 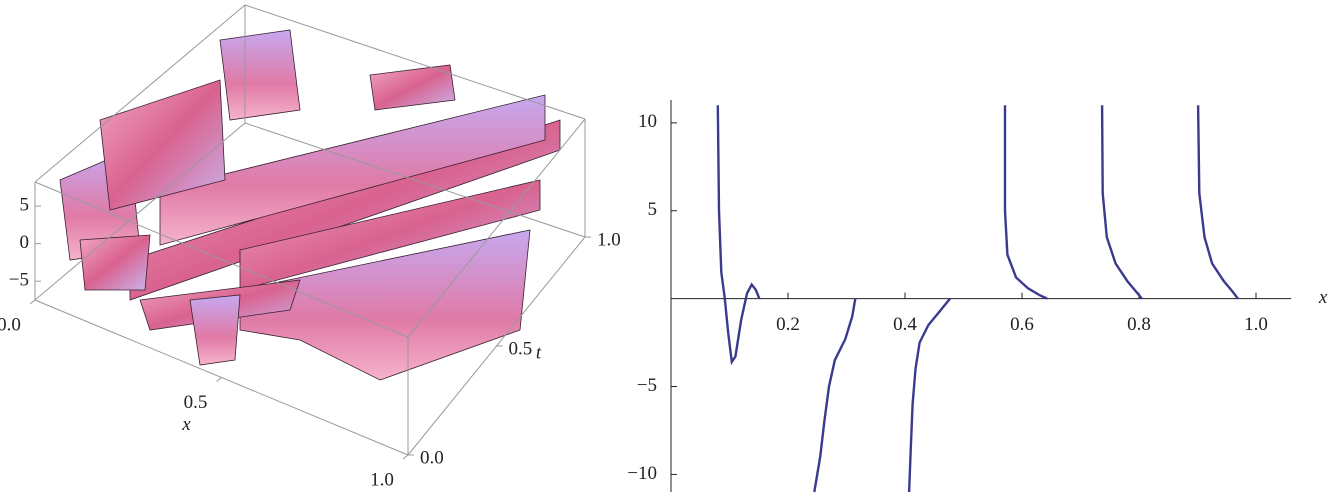 What do you see at coordinates (1139, 324) in the screenshot?
I see `x-tick-label: 0.8` at bounding box center [1139, 324].